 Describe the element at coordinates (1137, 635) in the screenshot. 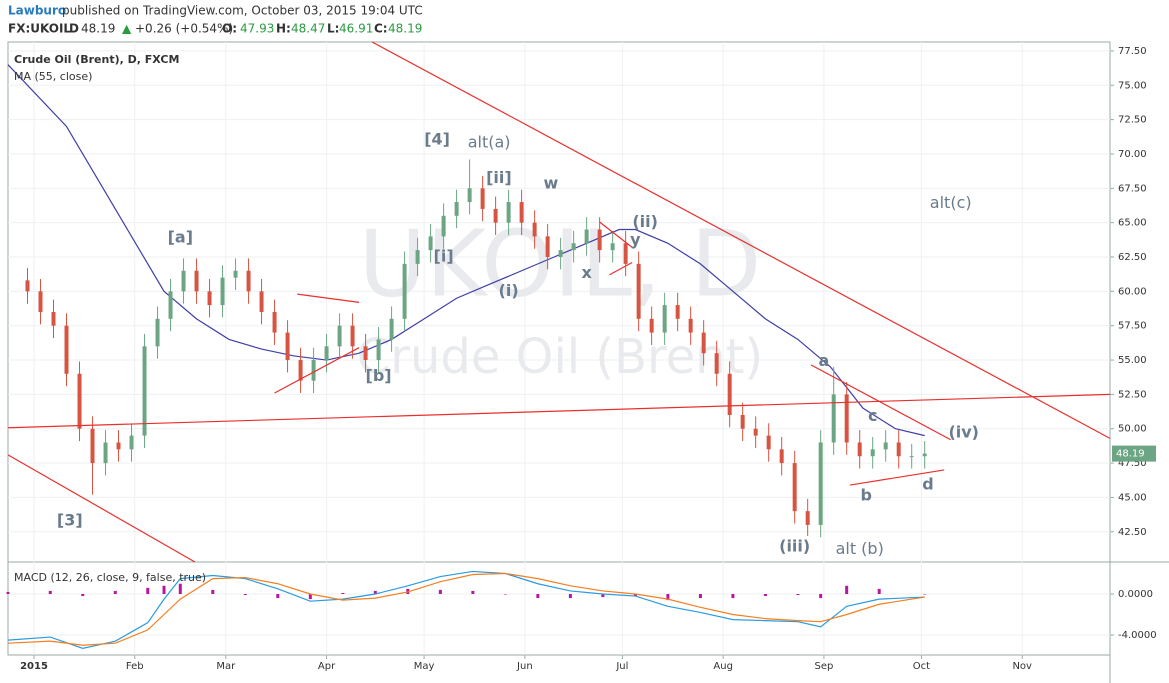

I see `y-tick-label: -4.0000` at that location.